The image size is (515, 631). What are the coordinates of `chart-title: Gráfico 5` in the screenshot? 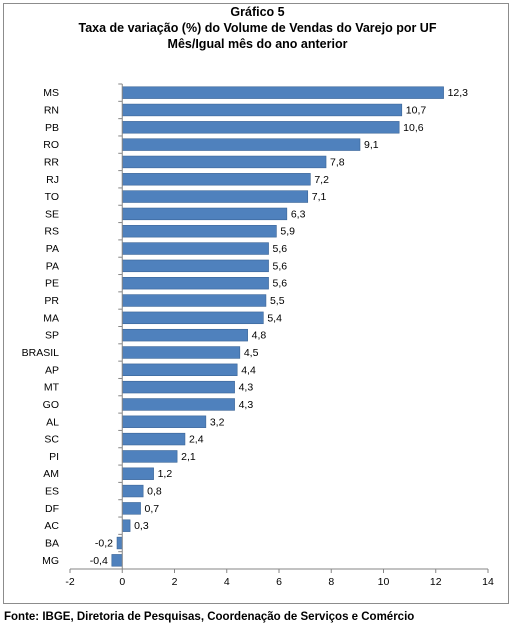 It's located at (257, 12).